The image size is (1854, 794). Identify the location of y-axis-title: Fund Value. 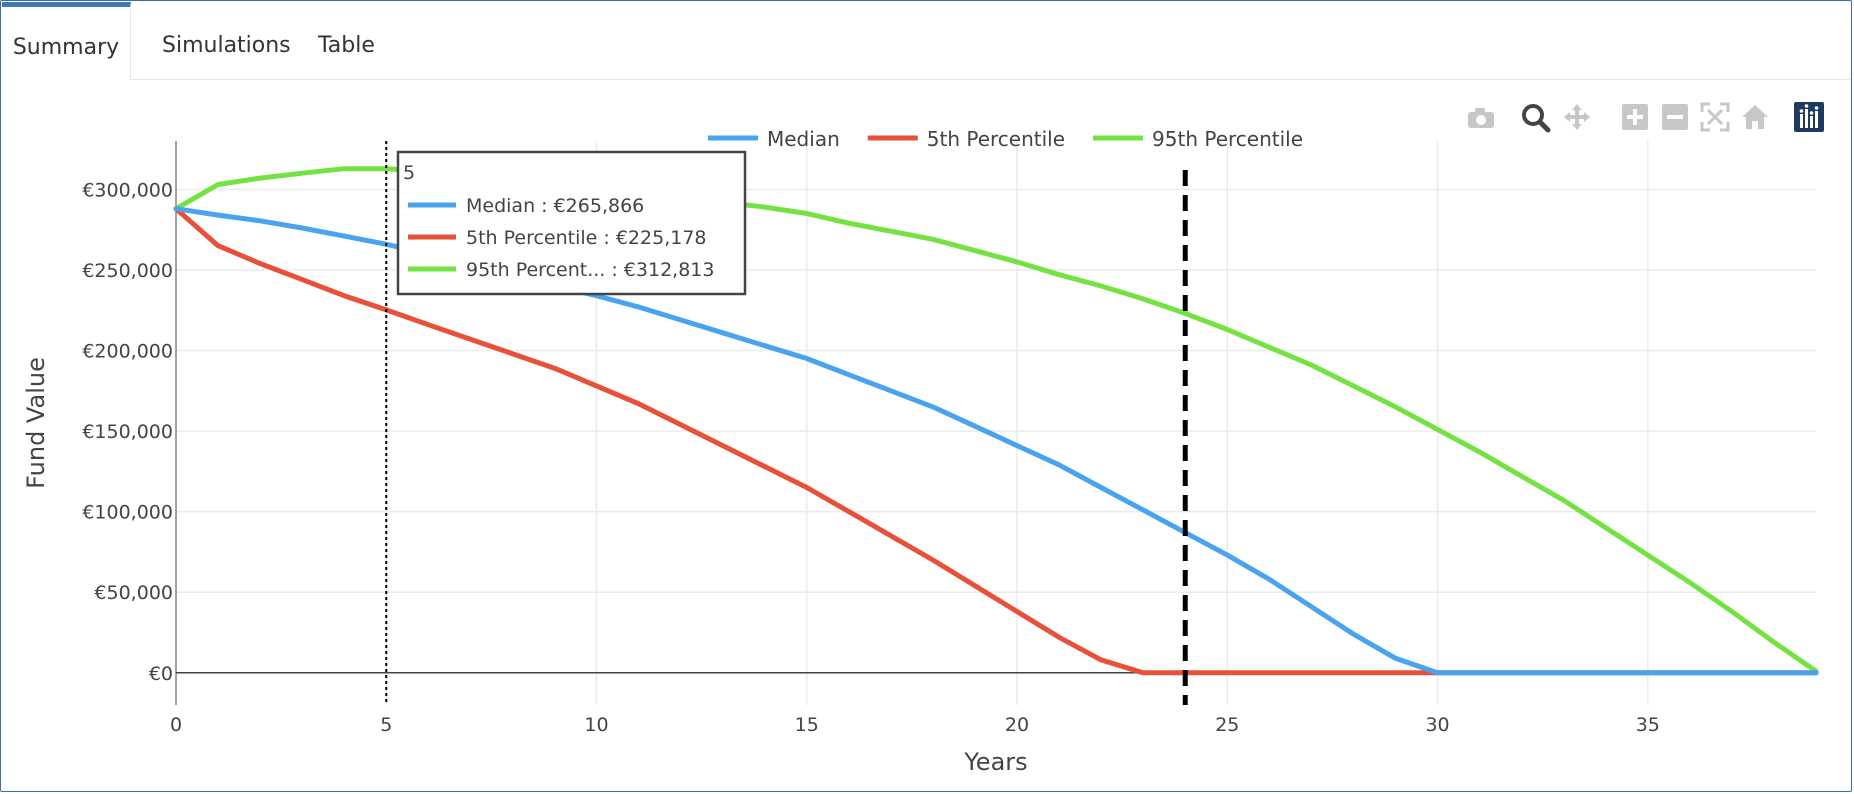
(36, 423).